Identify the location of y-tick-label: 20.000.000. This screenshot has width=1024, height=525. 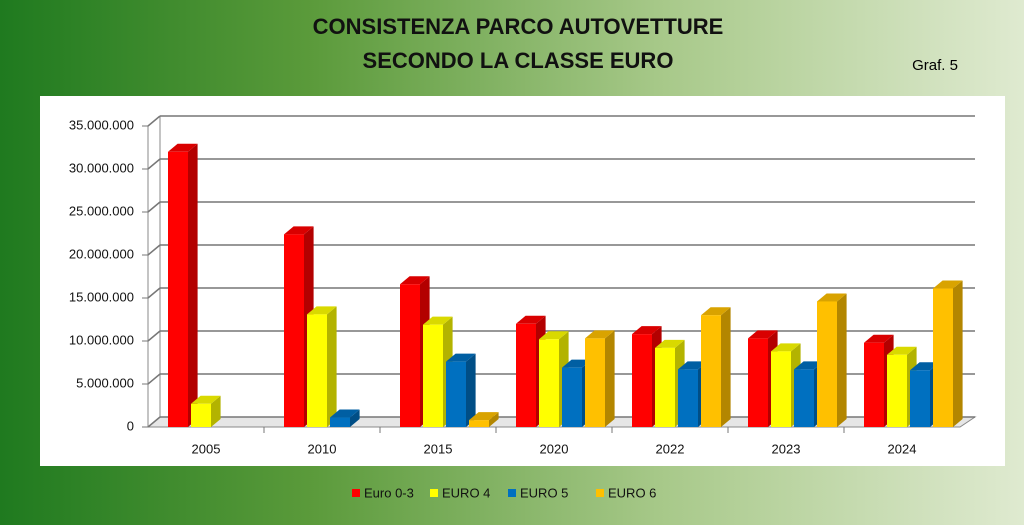
(101, 253).